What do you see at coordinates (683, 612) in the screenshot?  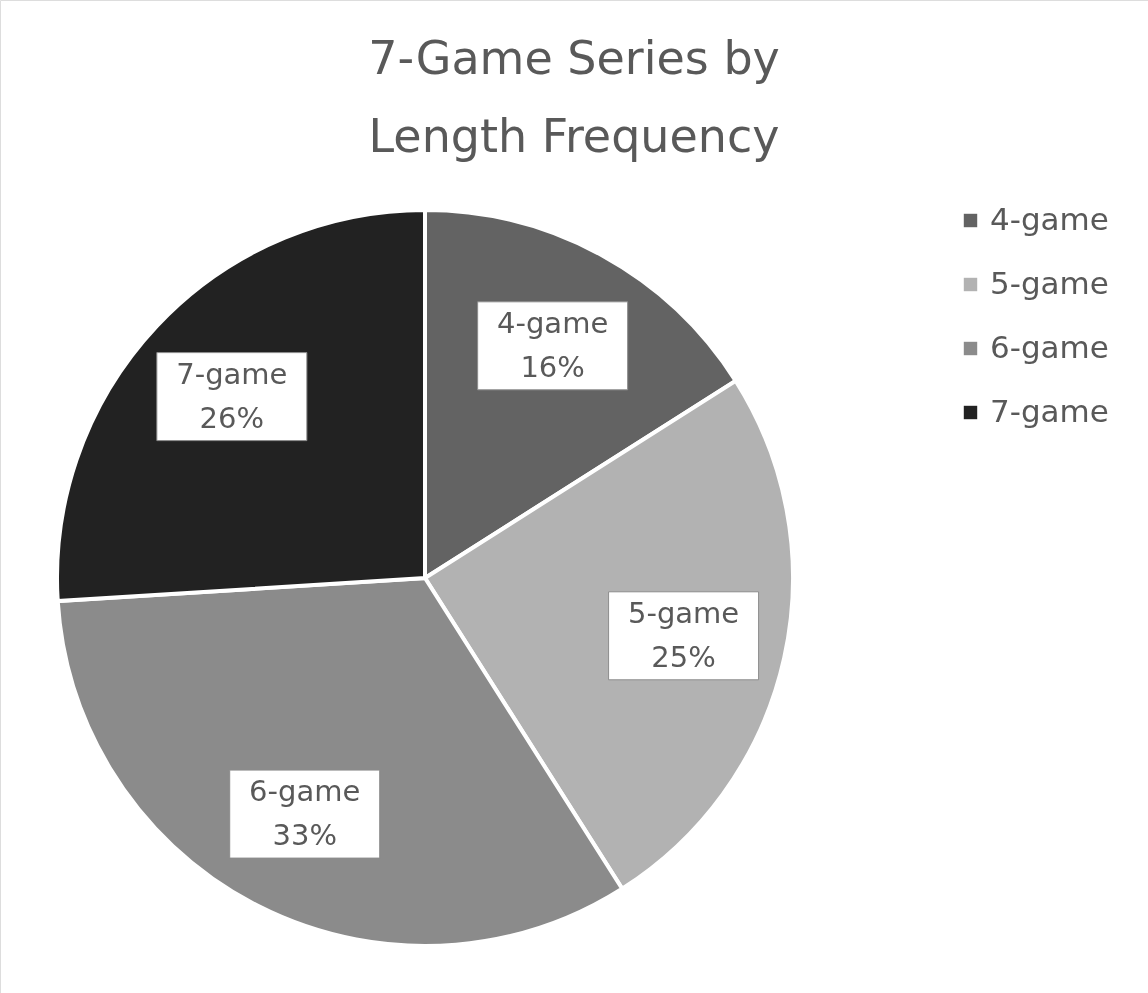 I see `slice-label: 5-game` at bounding box center [683, 612].